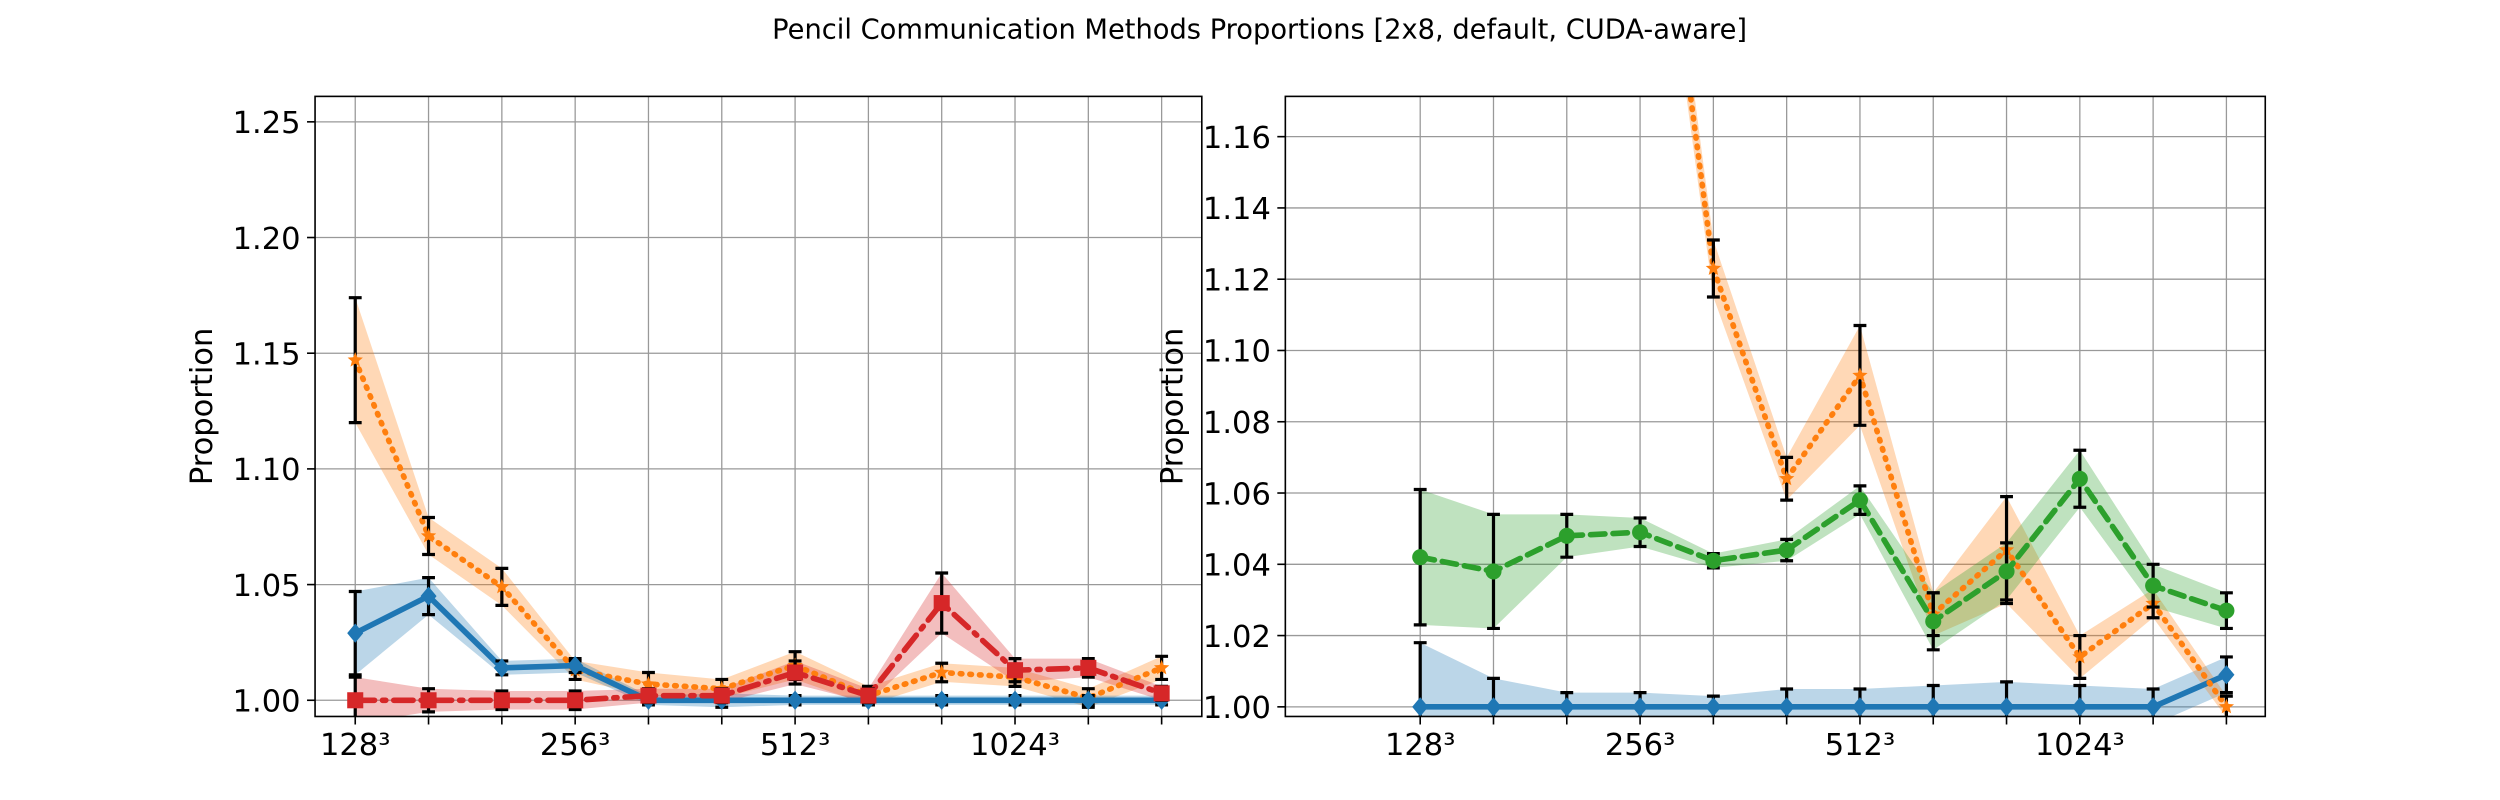  I want to click on y-tick-label: 1.02, so click(1237, 637).